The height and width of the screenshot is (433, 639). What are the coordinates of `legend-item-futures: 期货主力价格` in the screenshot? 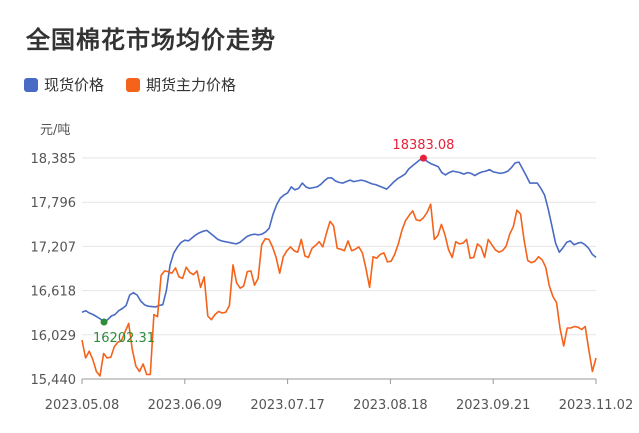 It's located at (181, 84).